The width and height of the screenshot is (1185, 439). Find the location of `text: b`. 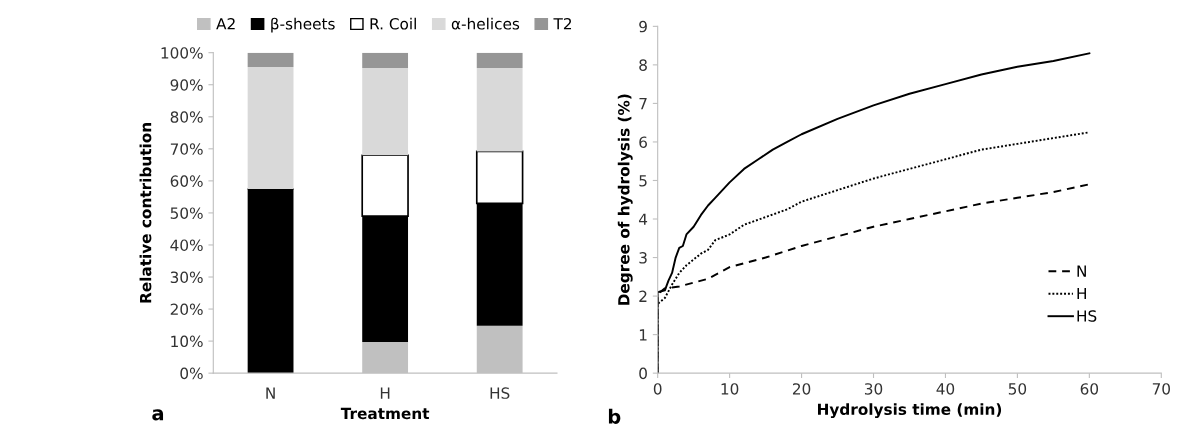

text: b is located at coordinates (614, 416).